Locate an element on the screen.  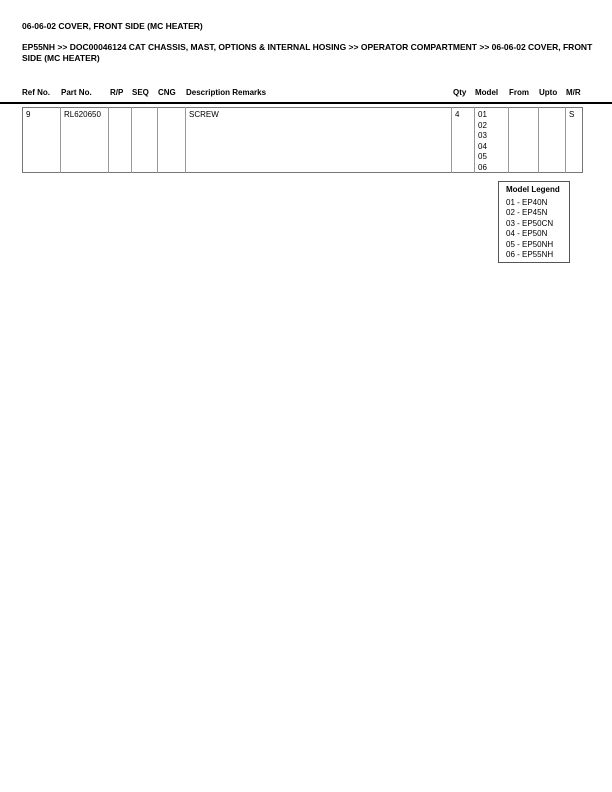
legend-item: 03 - EP50CN is located at coordinates (530, 223).